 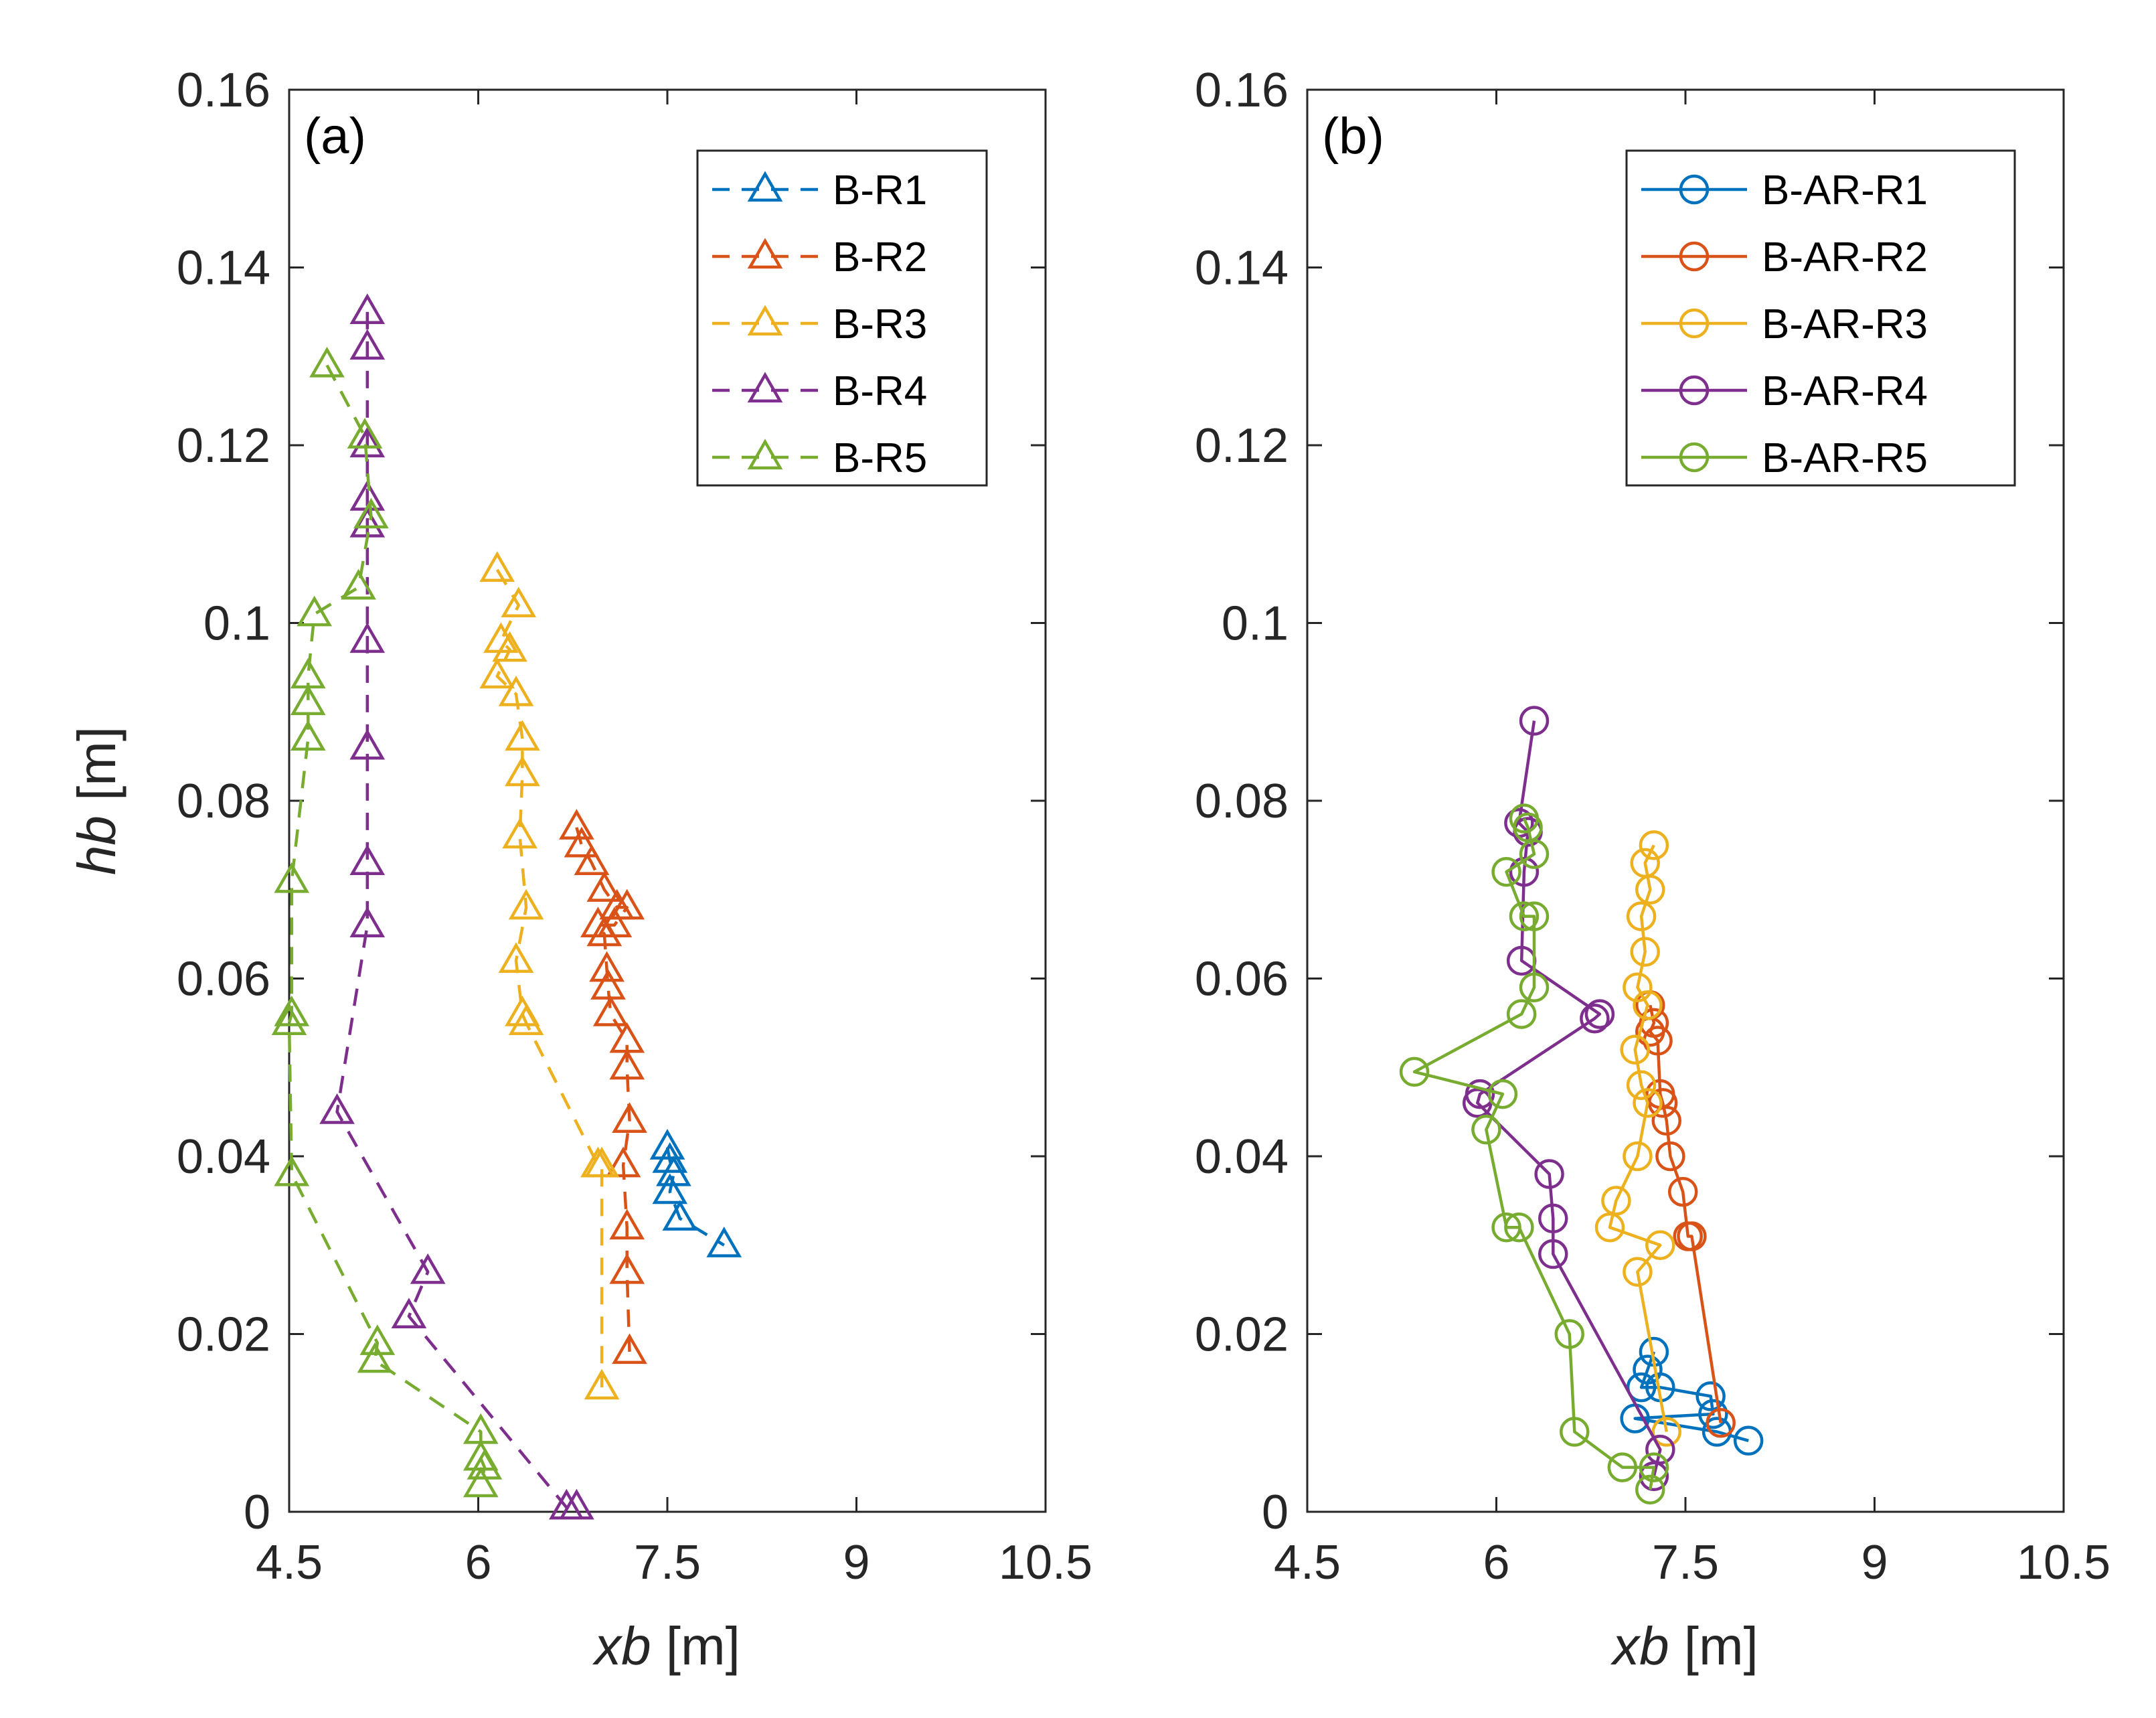 I want to click on legend-entry: B-R2, so click(x=880, y=257).